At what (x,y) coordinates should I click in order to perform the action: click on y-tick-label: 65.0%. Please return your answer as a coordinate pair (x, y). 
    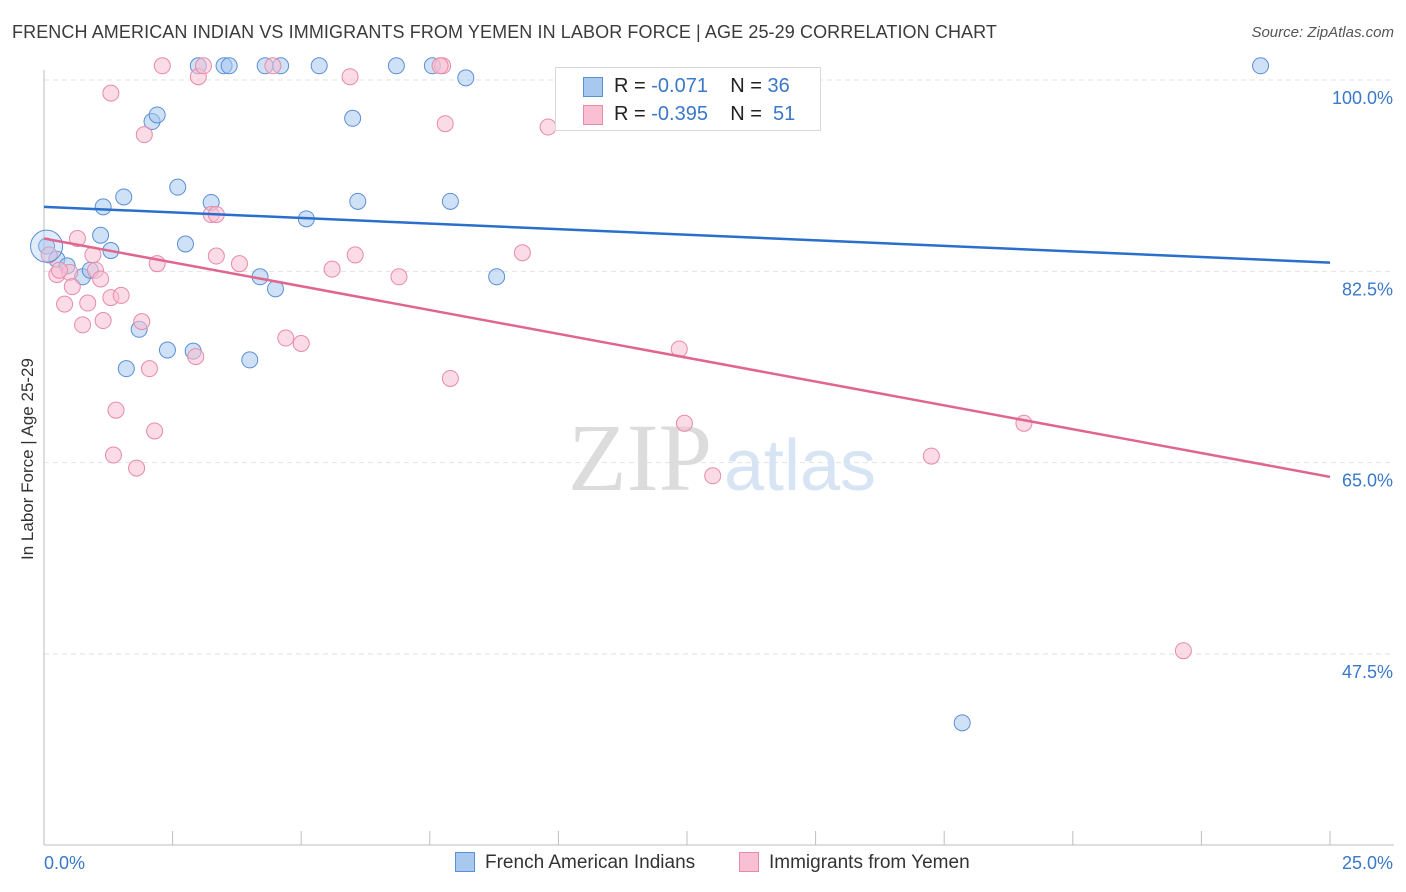
    Looking at the image, I should click on (1367, 481).